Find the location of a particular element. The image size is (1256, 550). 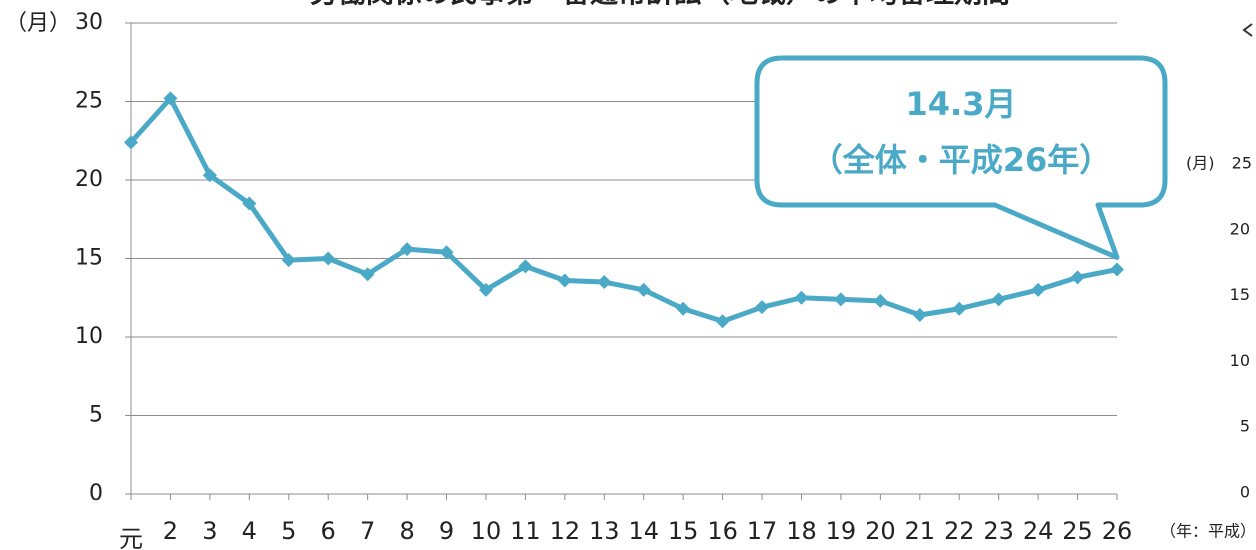

x-tick-label: 元 is located at coordinates (131, 537).